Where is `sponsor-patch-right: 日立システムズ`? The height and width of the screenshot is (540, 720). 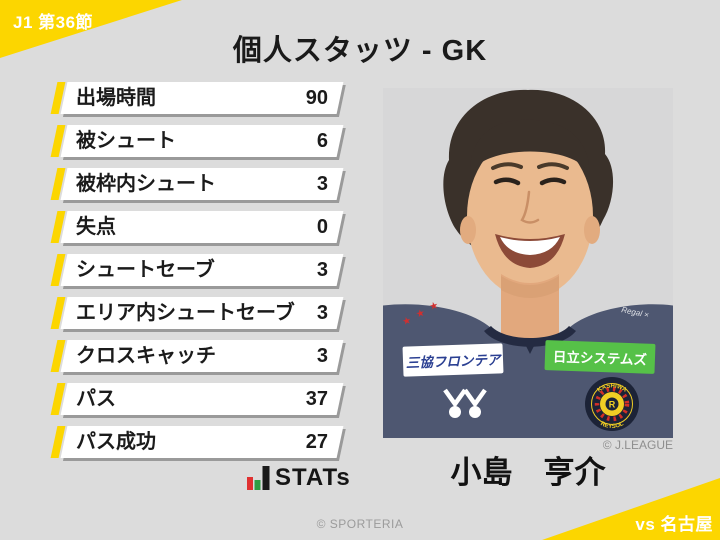
sponsor-patch-right: 日立システムズ is located at coordinates (600, 357).